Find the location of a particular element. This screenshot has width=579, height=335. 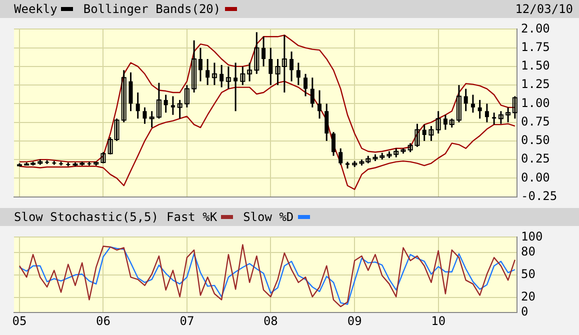

x-tick-label: 05 is located at coordinates (19, 321).